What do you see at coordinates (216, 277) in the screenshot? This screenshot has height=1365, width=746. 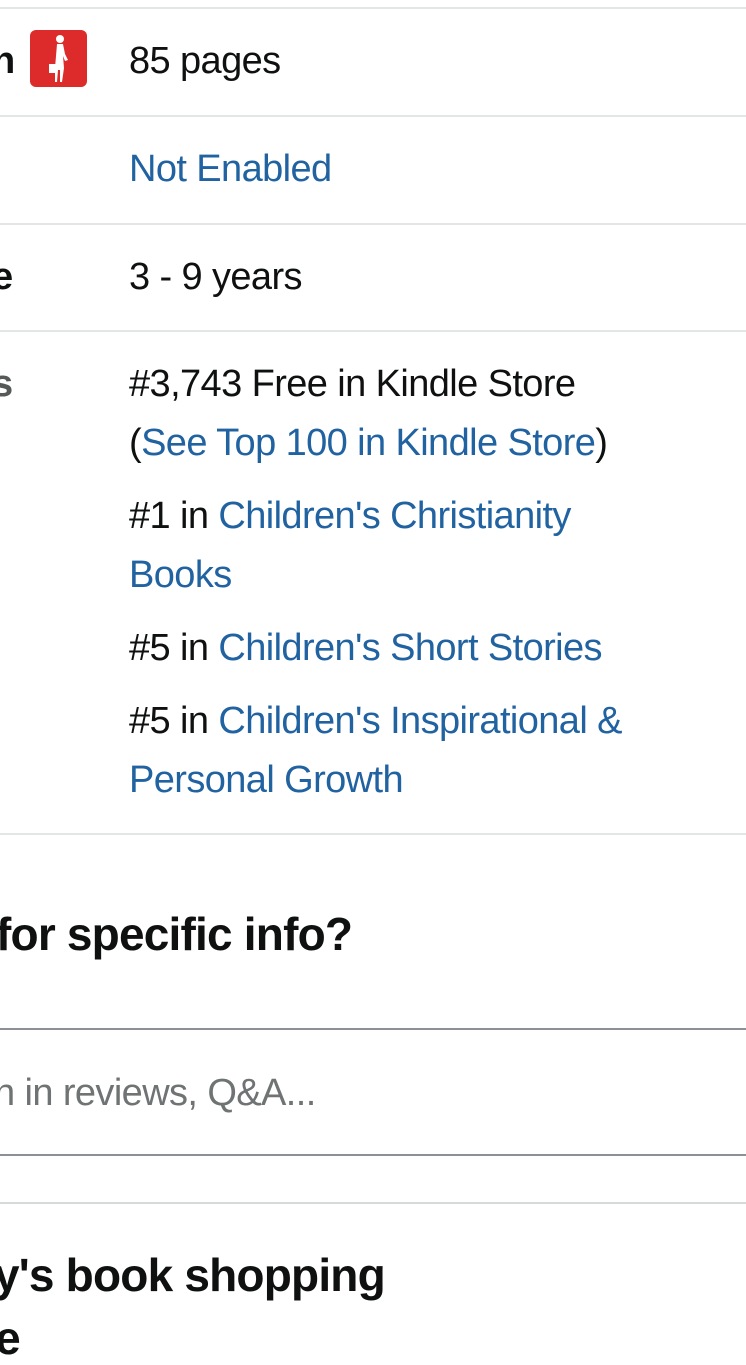 I see `reading-age-value: 3 - 9 years` at bounding box center [216, 277].